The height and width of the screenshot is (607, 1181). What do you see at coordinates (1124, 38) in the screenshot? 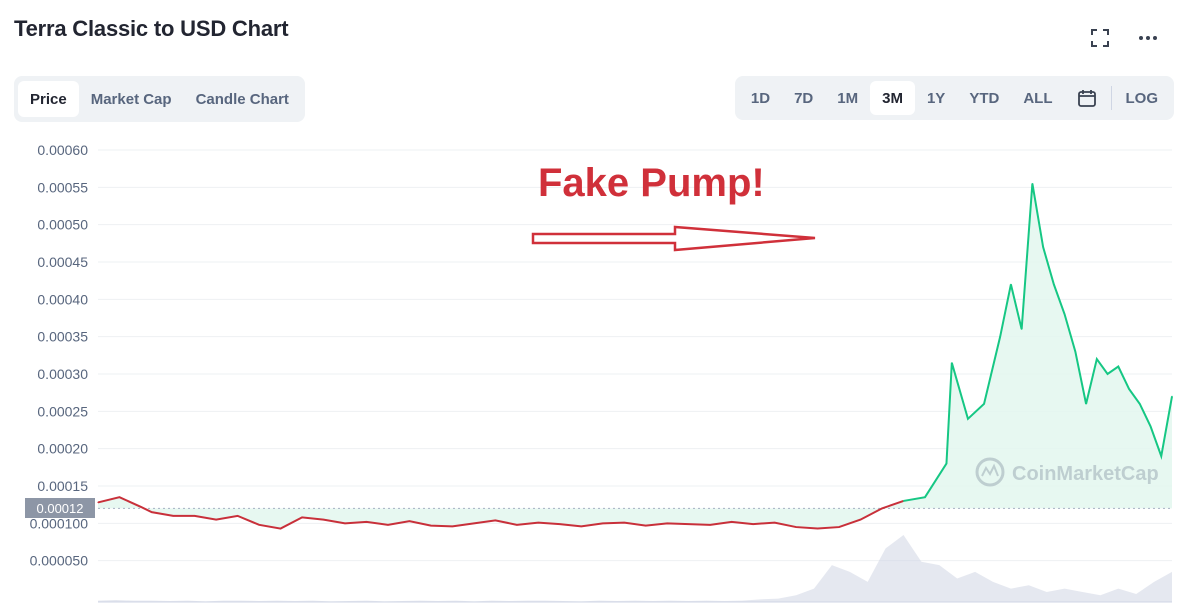
I see `chart-toolbar-icons` at bounding box center [1124, 38].